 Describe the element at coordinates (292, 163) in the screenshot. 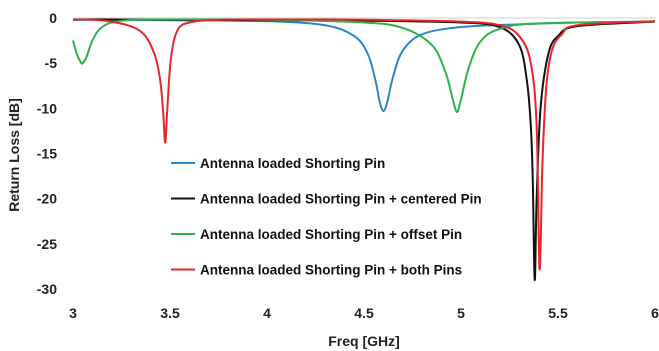

I see `legend-label: Antenna loaded Shorting Pin` at that location.